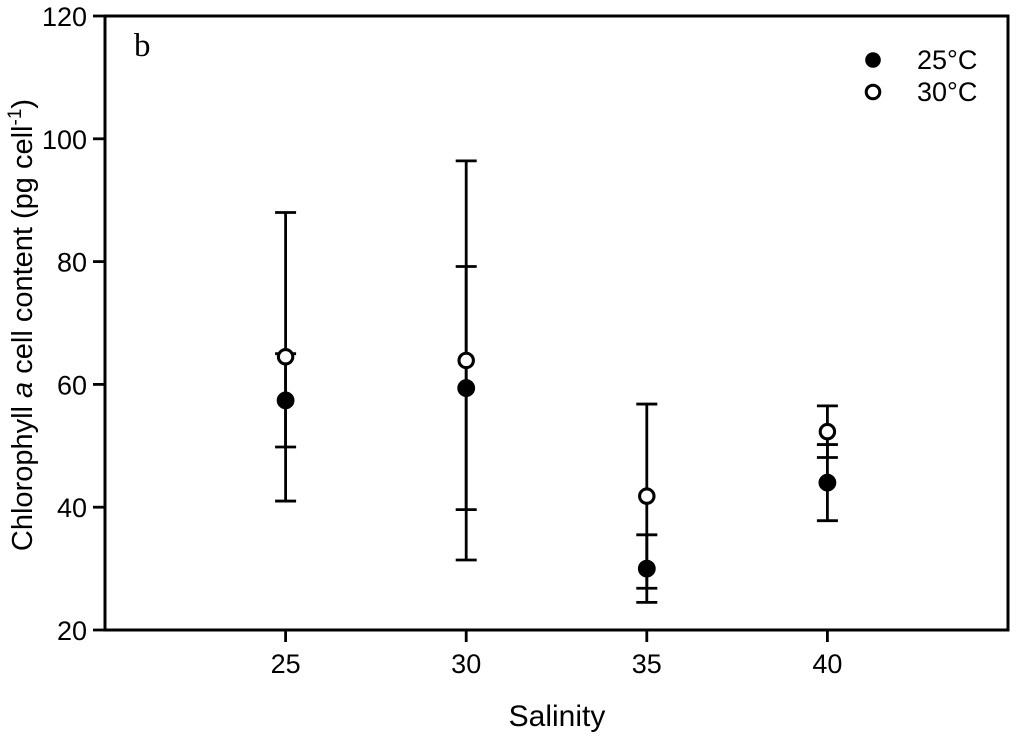  What do you see at coordinates (557, 716) in the screenshot?
I see `x-axis-title: Salinity` at bounding box center [557, 716].